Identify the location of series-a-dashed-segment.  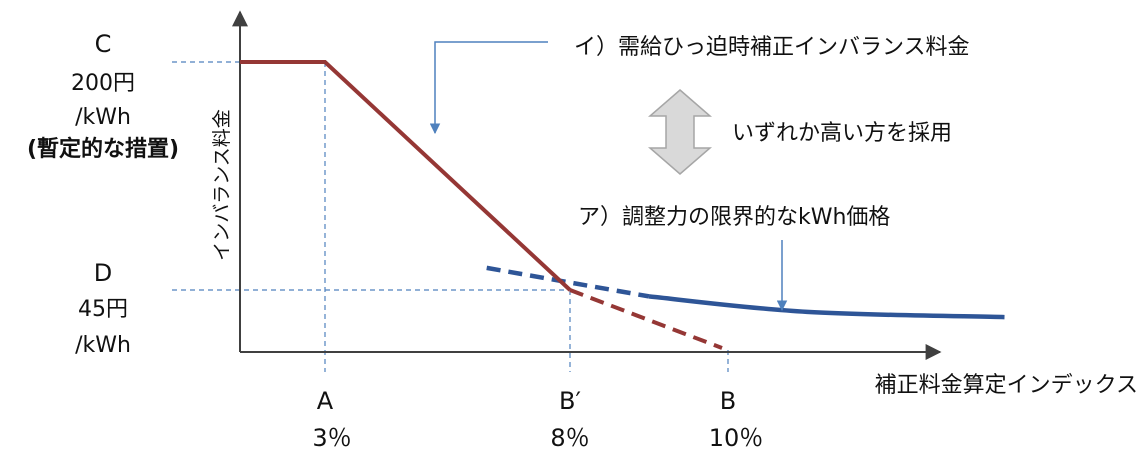
(568, 282).